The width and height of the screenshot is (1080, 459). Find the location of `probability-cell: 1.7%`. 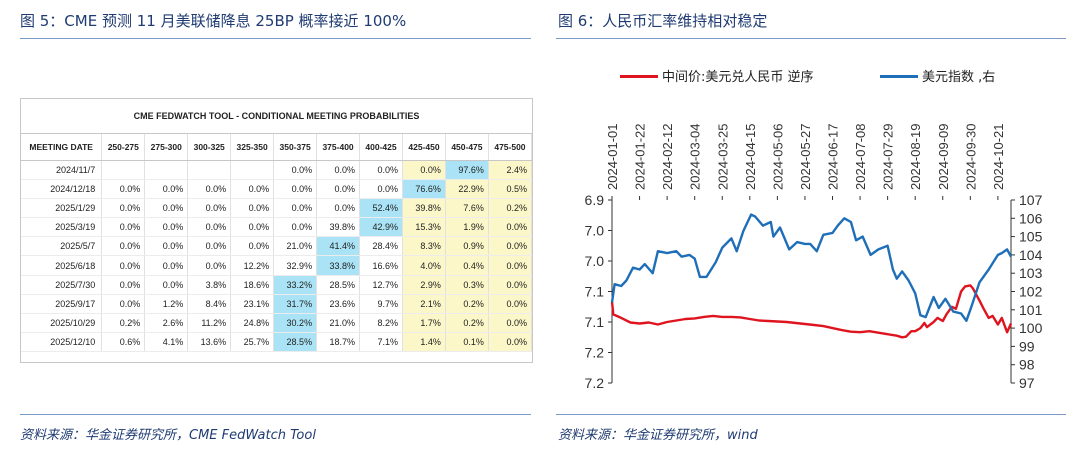

probability-cell: 1.7% is located at coordinates (424, 323).